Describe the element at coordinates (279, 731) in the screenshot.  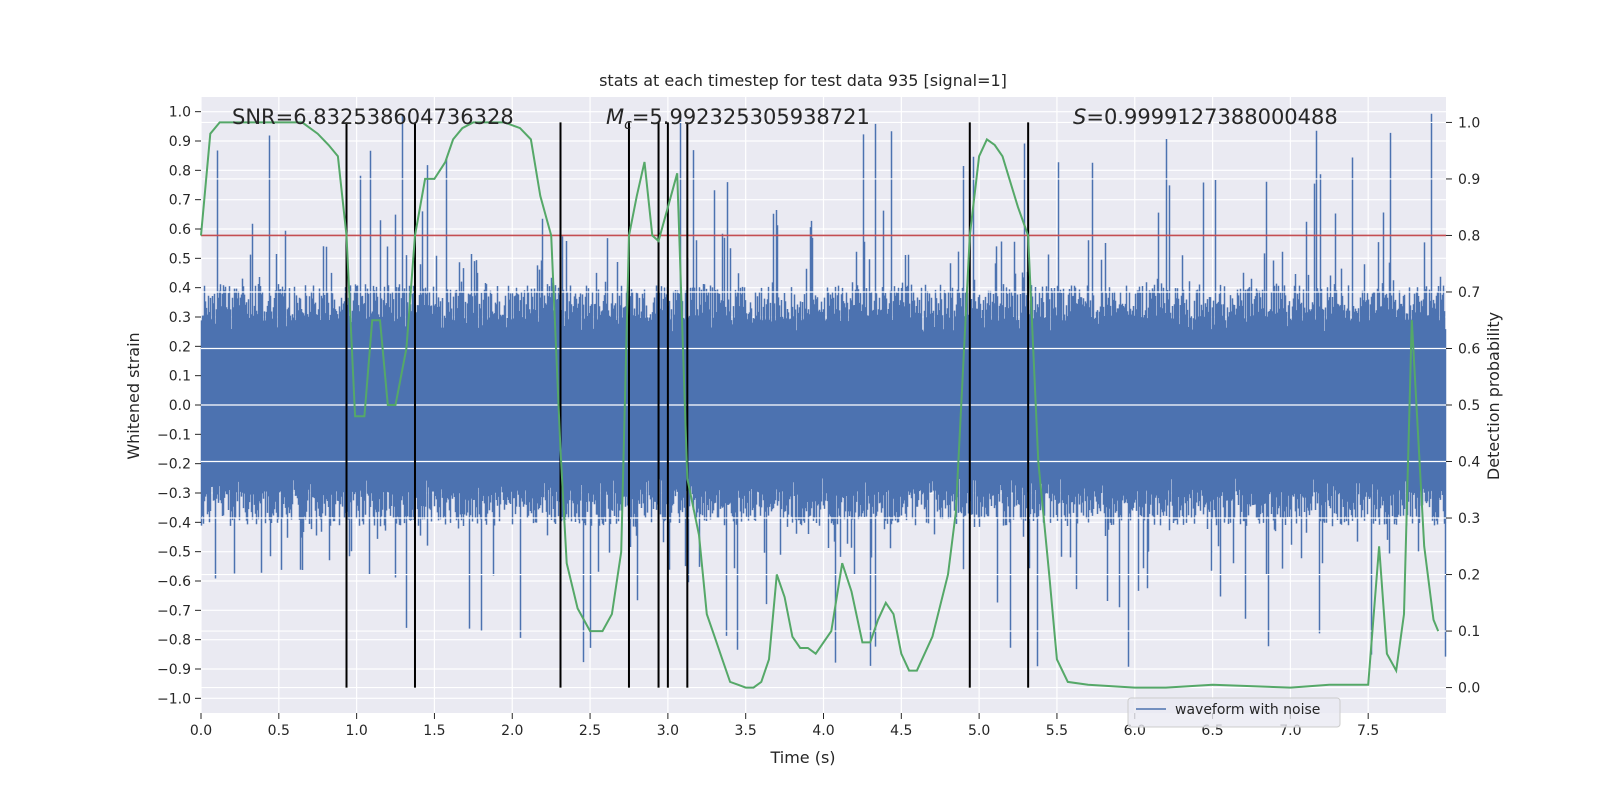
I see `x-tick-label: 0.5` at that location.